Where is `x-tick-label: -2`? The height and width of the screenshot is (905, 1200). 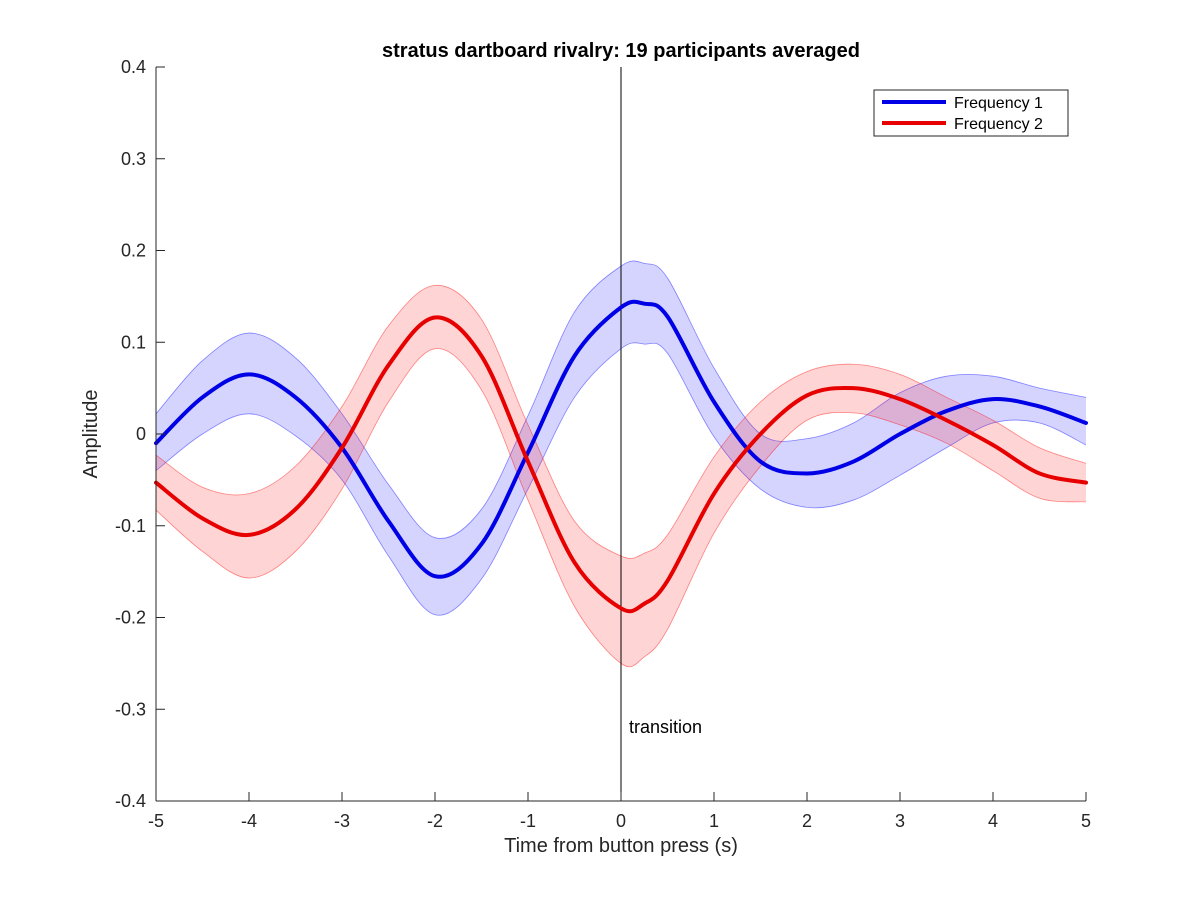
x-tick-label: -2 is located at coordinates (435, 821).